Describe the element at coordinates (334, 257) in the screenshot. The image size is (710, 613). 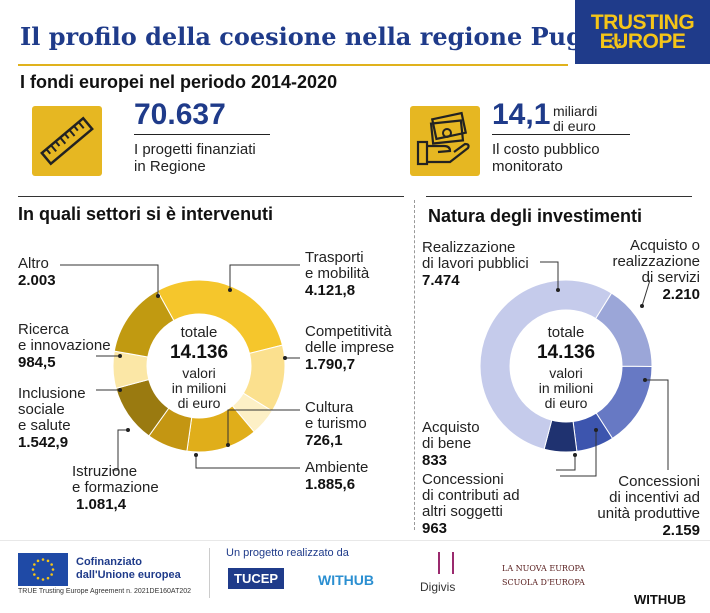
I see `slice-label-trasporti-line1: Trasporti` at that location.